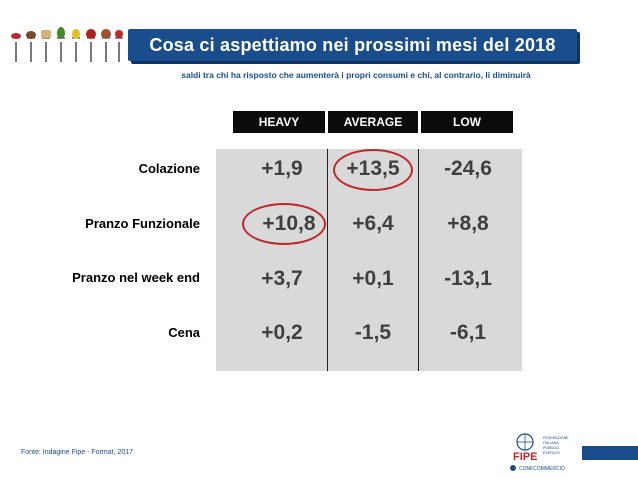 The image size is (638, 479). Describe the element at coordinates (373, 332) in the screenshot. I see `cell-cena-average: -1,5` at that location.